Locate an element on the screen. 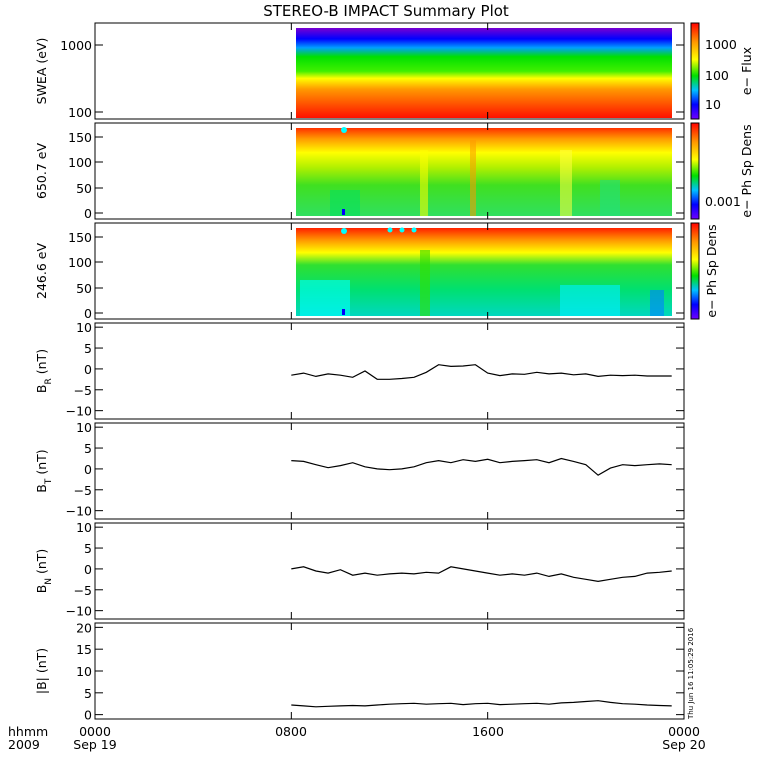 This screenshot has width=780, height=780. x-tick-label: 0800 is located at coordinates (291, 731).